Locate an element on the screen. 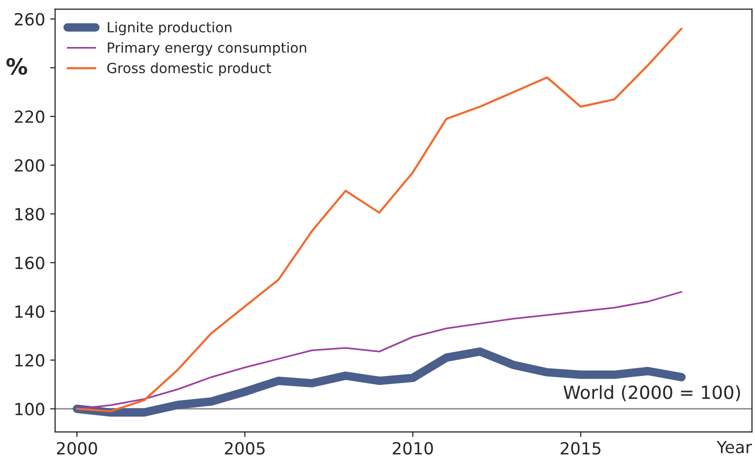  y-tick-label: 260 is located at coordinates (29, 19).